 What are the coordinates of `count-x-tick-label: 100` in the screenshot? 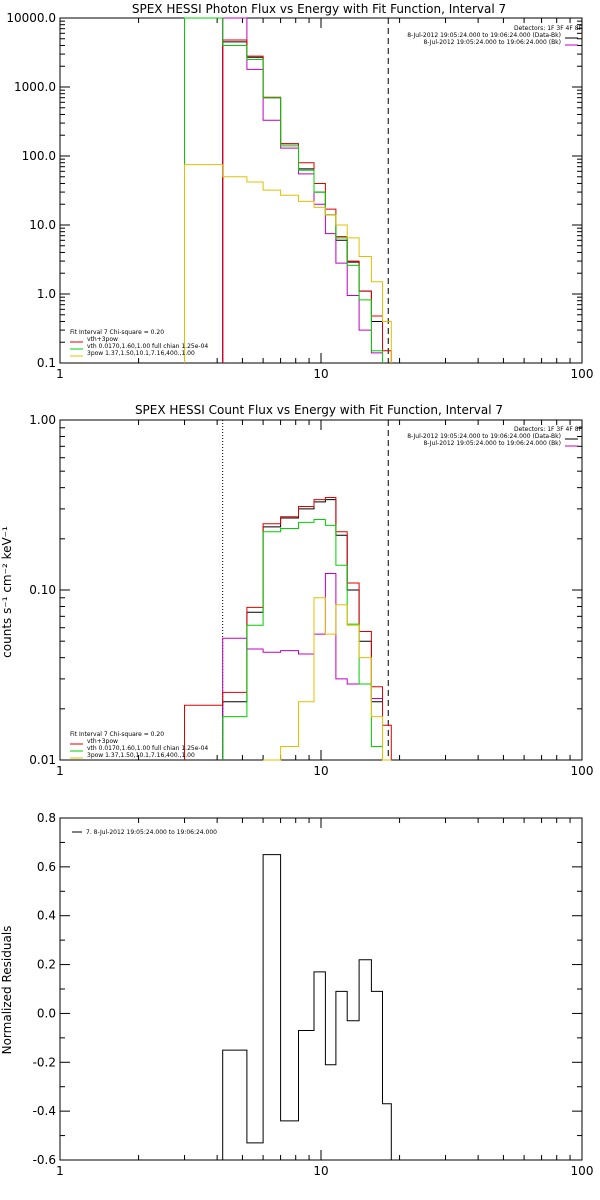 It's located at (582, 771).